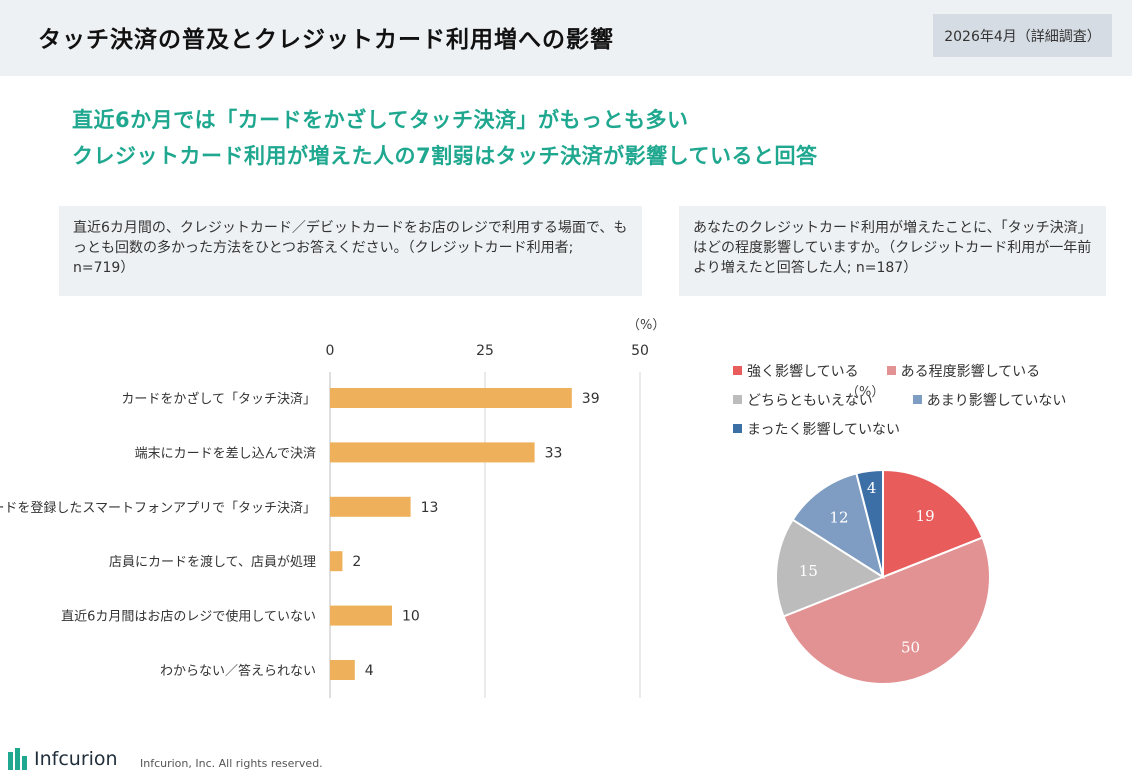  I want to click on legend-item-strong: 強く影響している, so click(796, 371).